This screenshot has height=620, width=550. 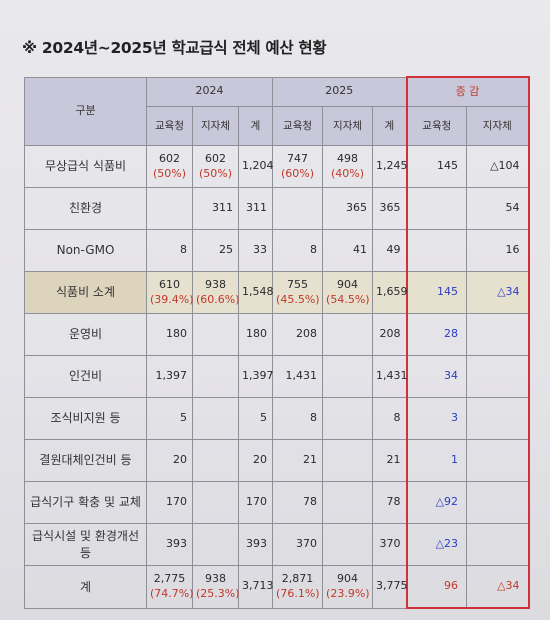 I want to click on cell-2025-edu: 1,431, so click(x=298, y=376).